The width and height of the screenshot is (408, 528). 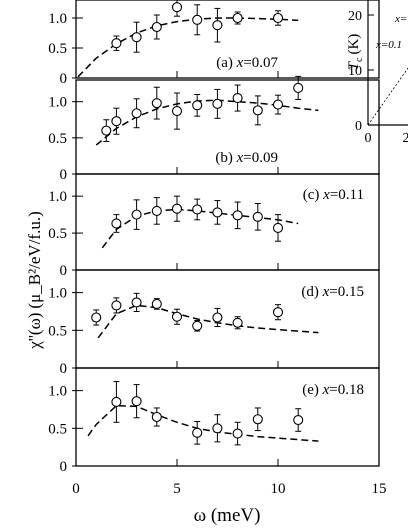 What do you see at coordinates (388, 45) in the screenshot?
I see `inset-label-partial: x=0.1` at bounding box center [388, 45].